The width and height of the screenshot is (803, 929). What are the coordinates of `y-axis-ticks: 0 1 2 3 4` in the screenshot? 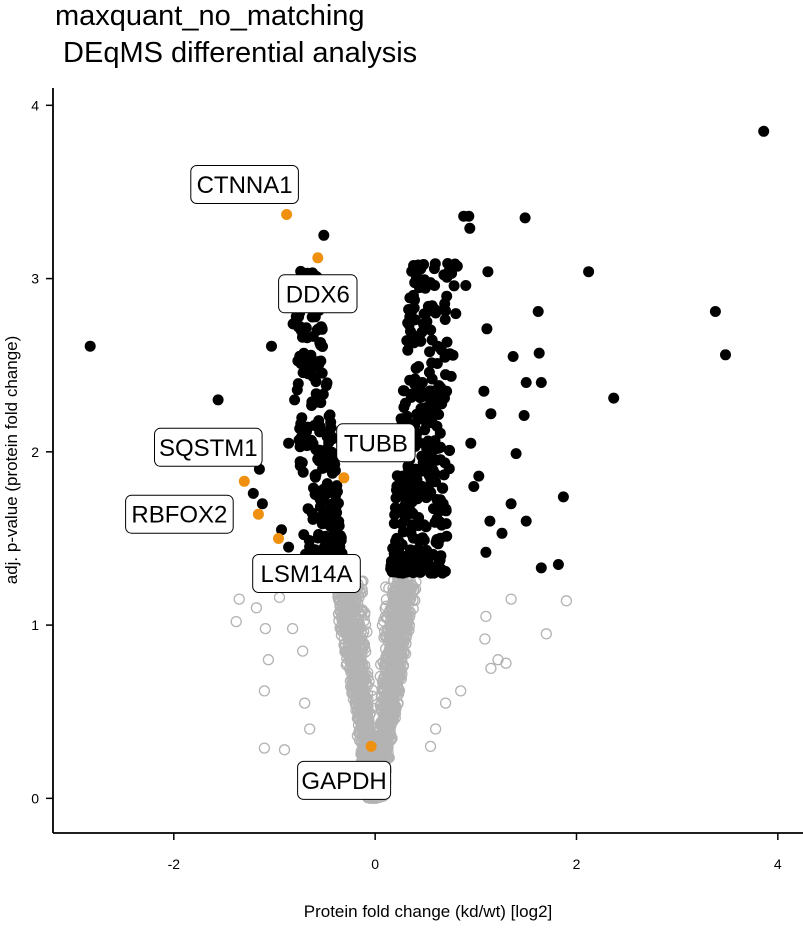 It's located at (42, 451).